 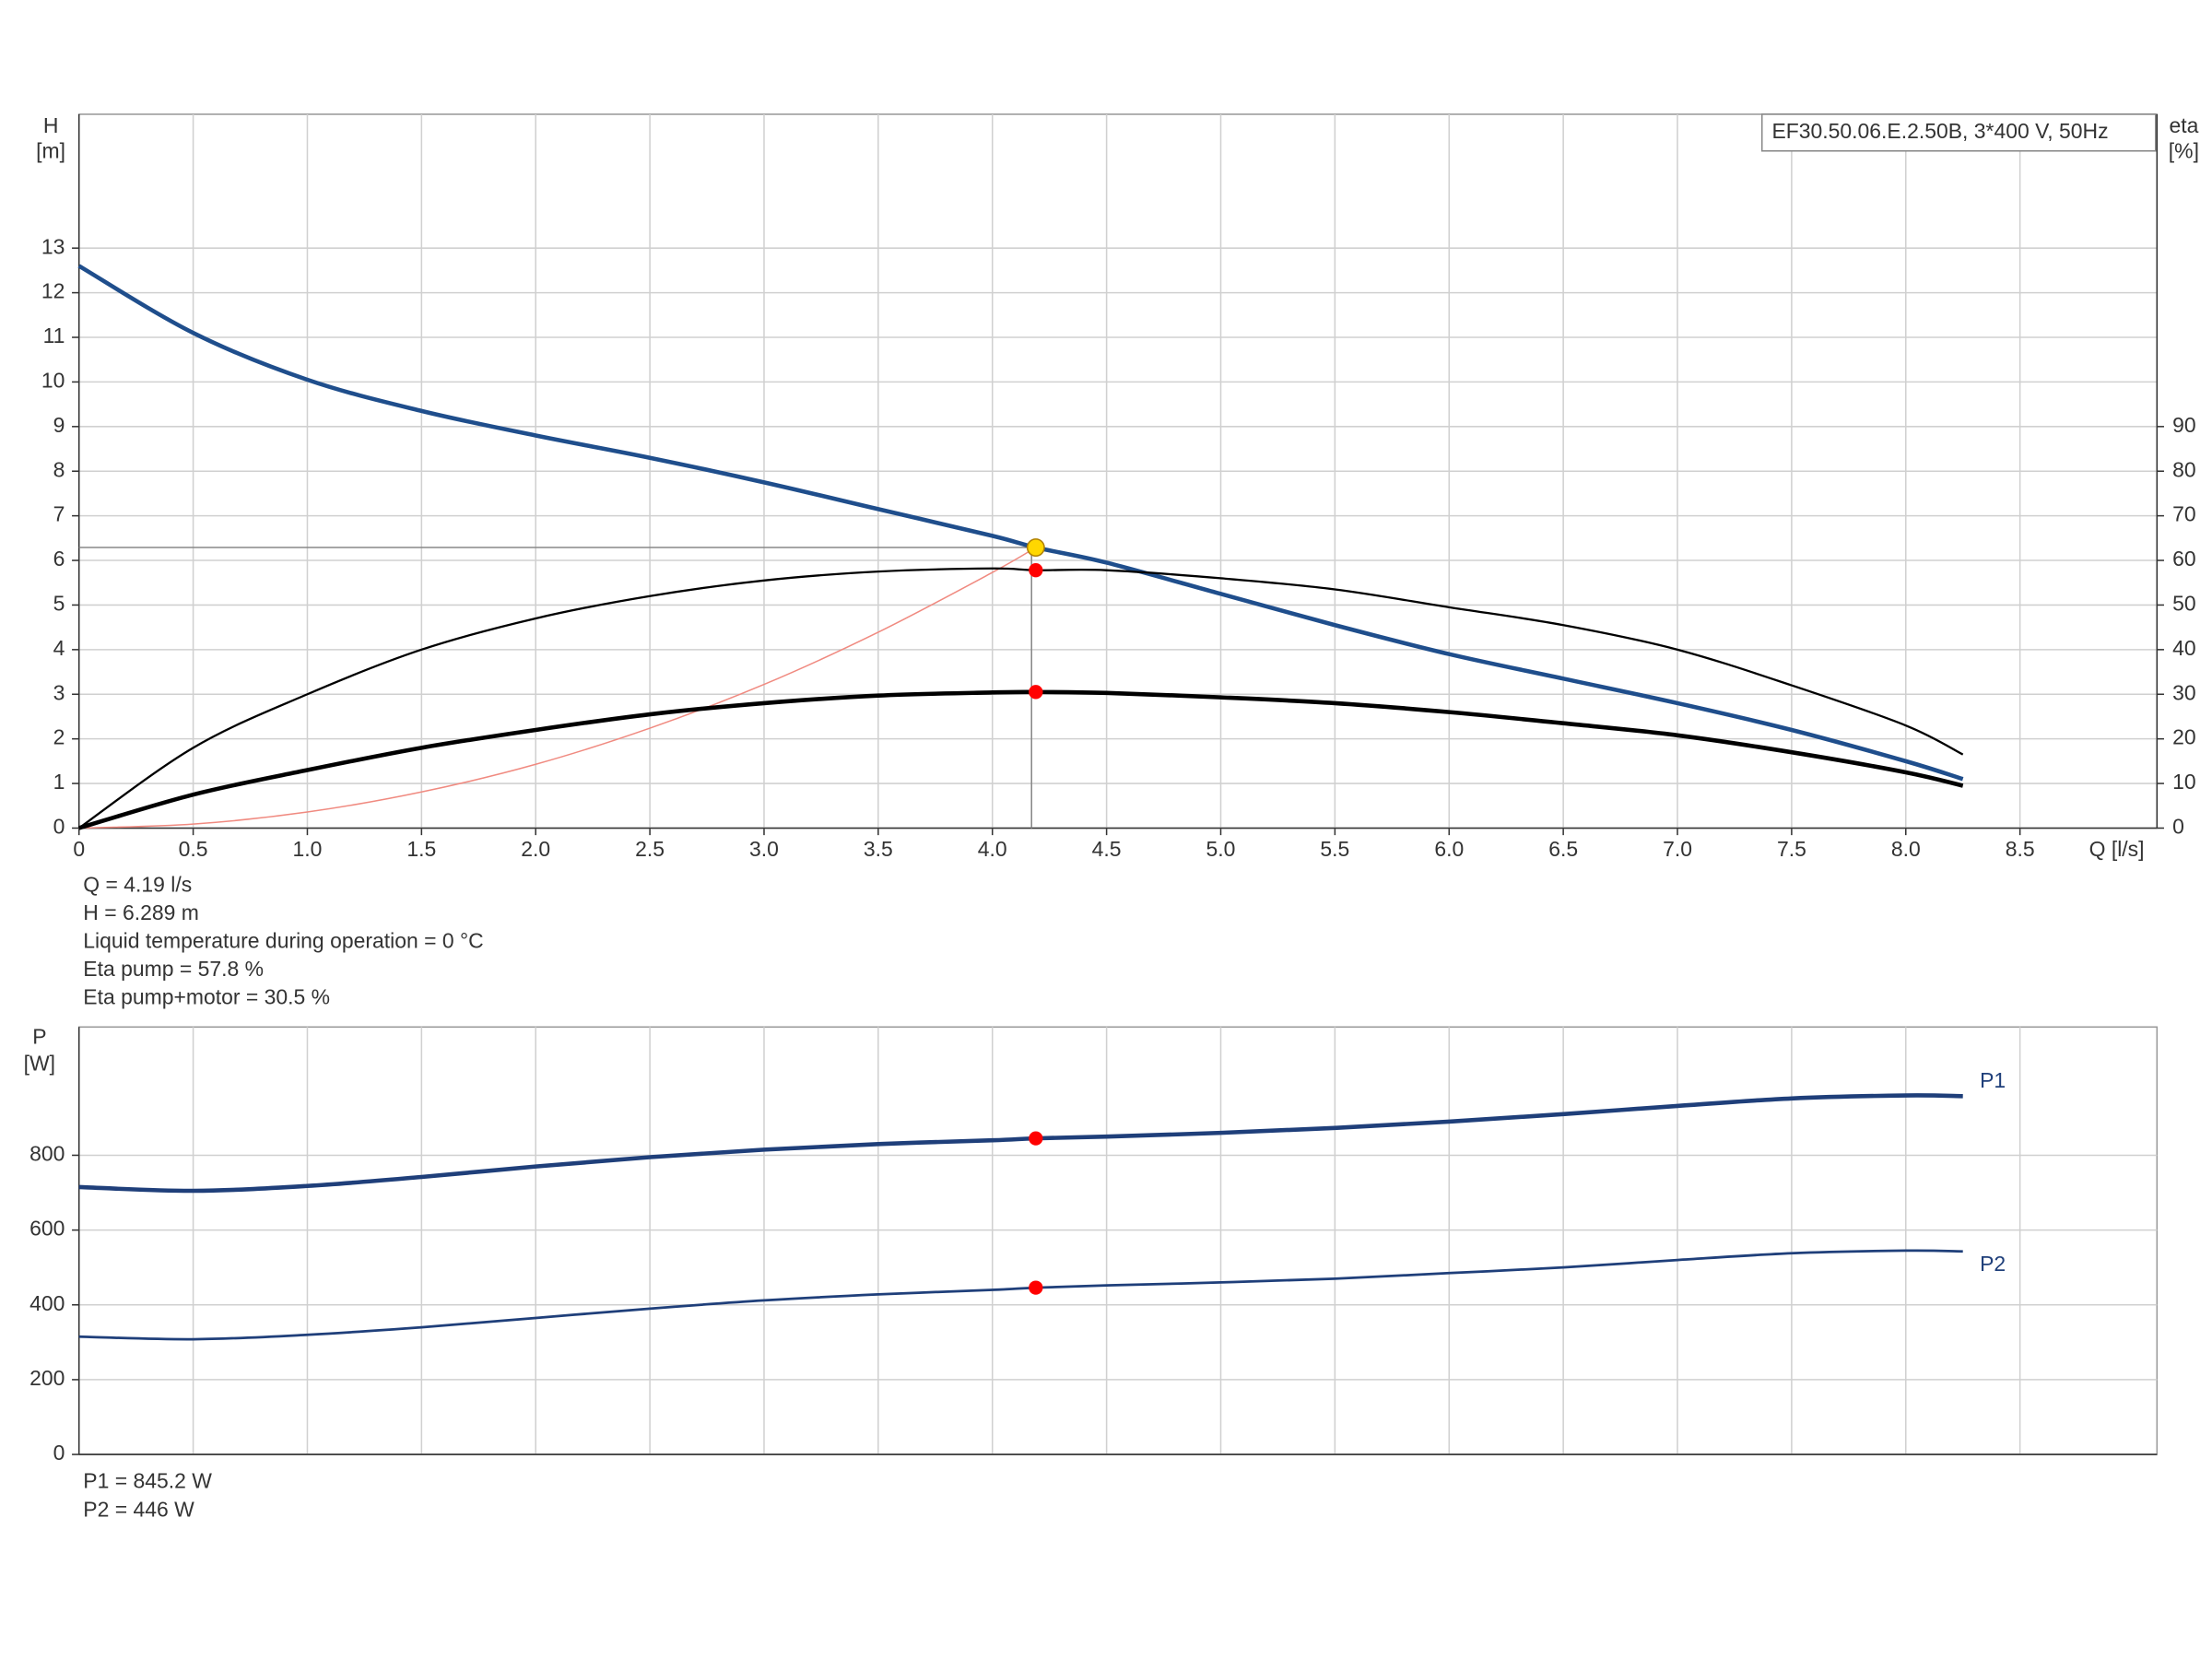 I want to click on y-tick-label: 9, so click(x=59, y=425).